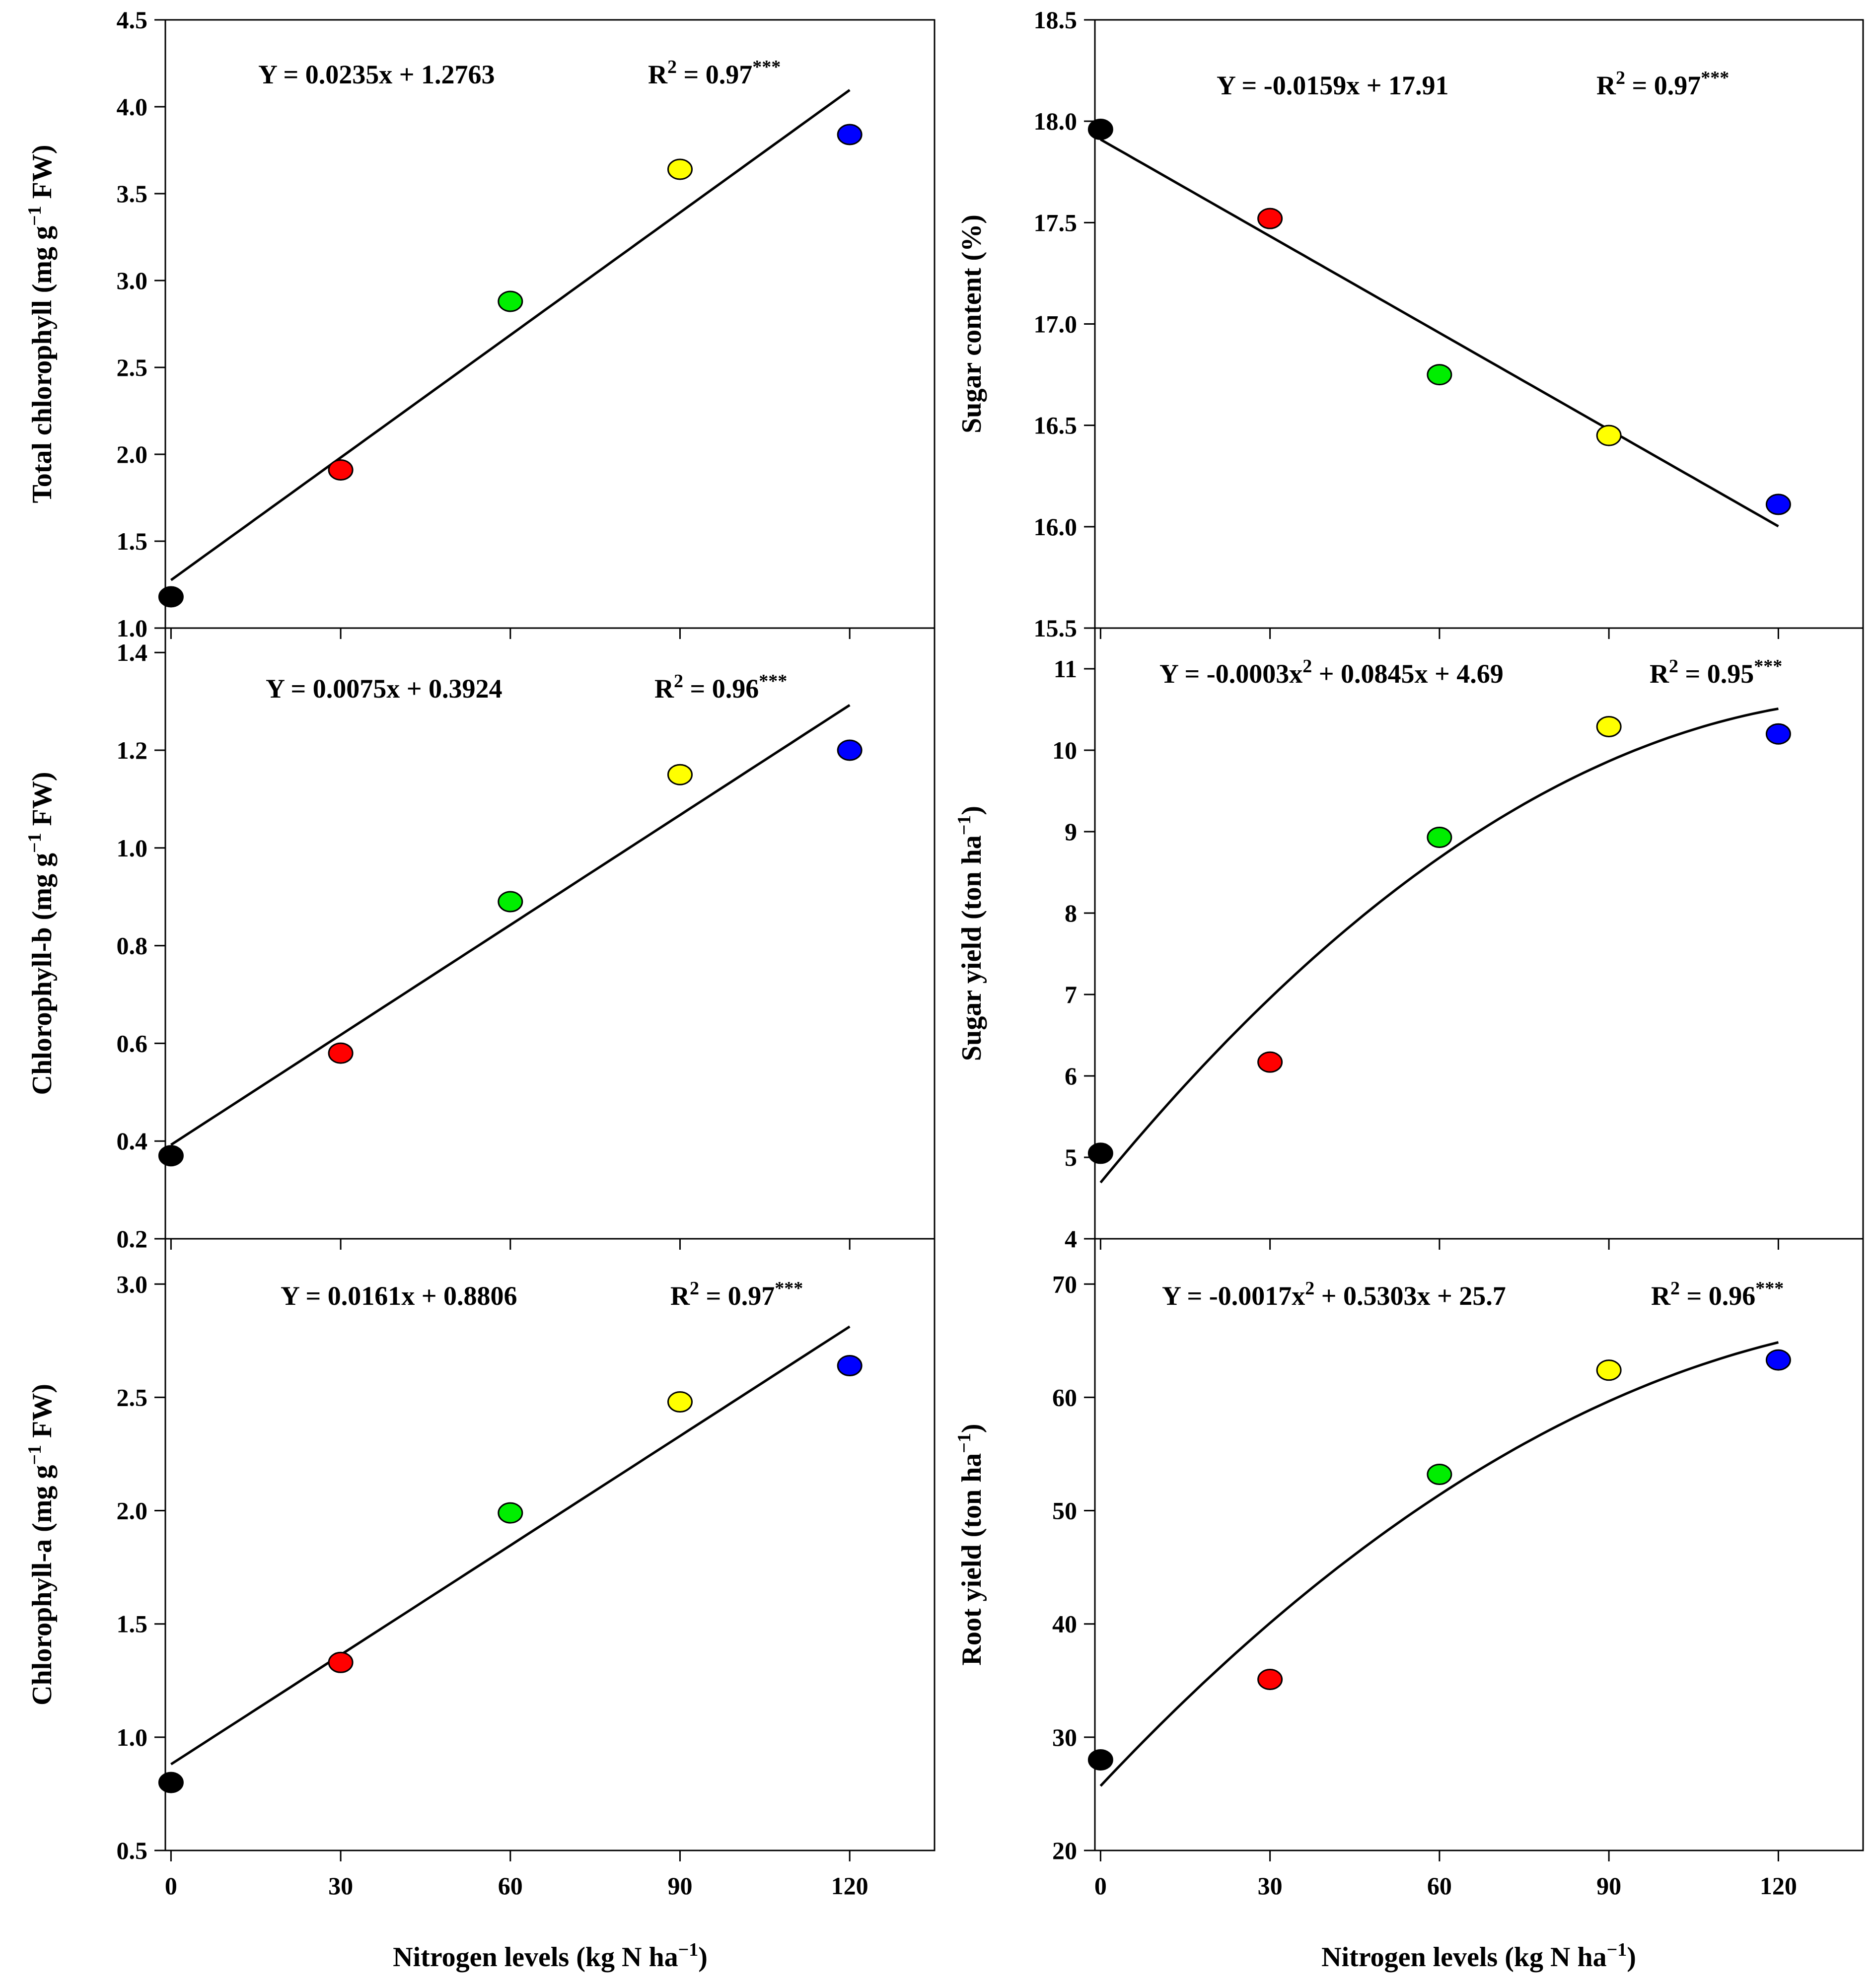 The height and width of the screenshot is (1988, 1875). I want to click on y-tick-label: 1.2, so click(132, 750).